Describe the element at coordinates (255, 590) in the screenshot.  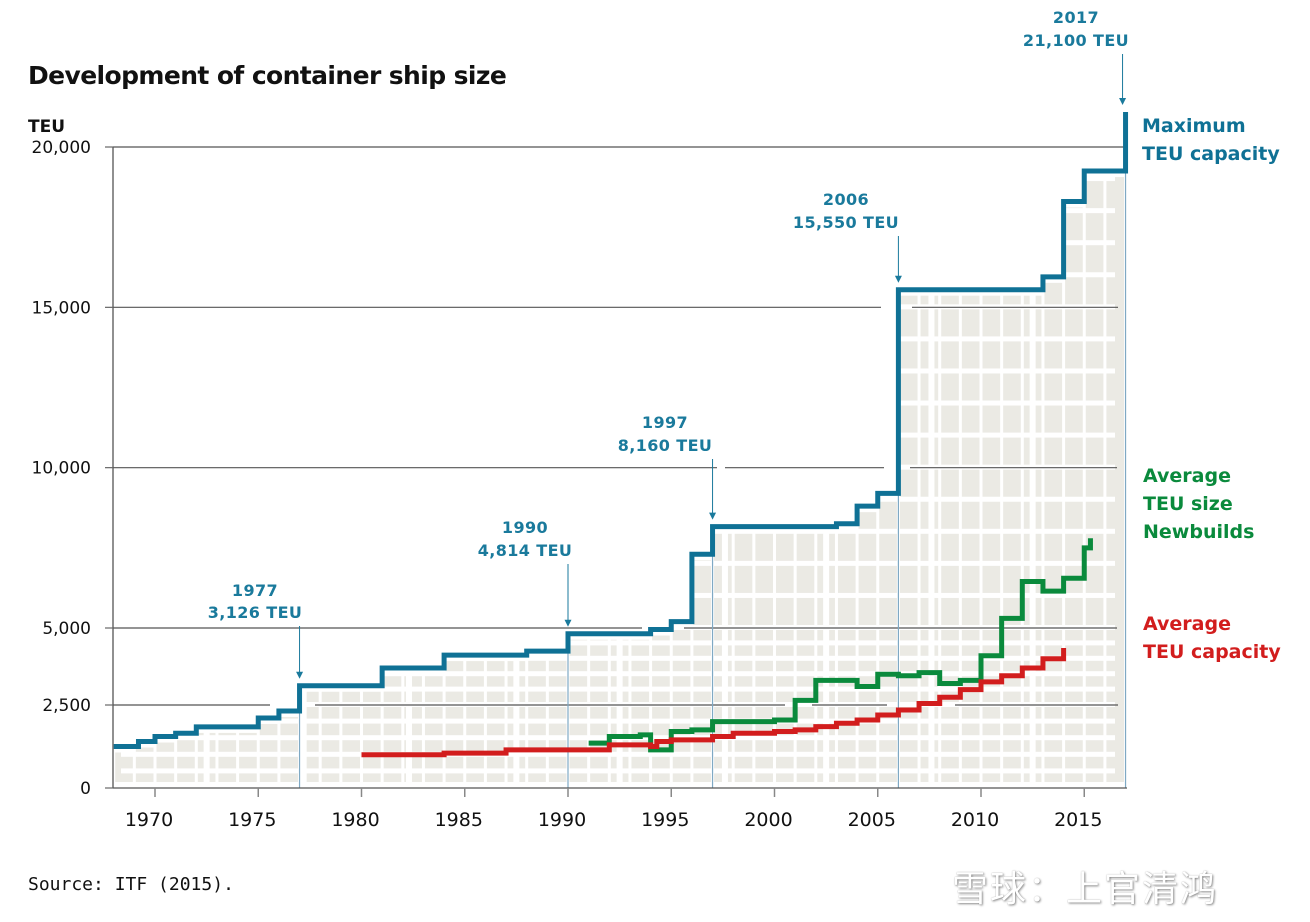
I see `annotation-year: 1977` at that location.